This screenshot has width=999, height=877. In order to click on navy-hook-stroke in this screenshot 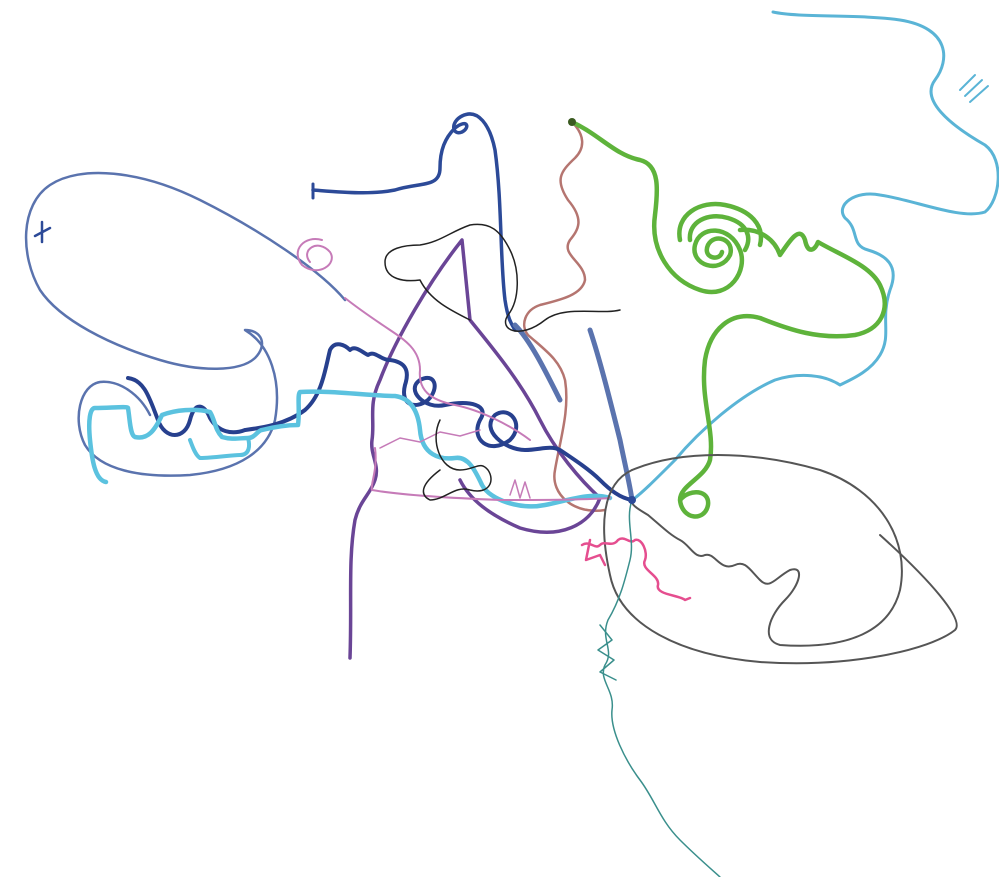, I will do `click(414, 222)`.